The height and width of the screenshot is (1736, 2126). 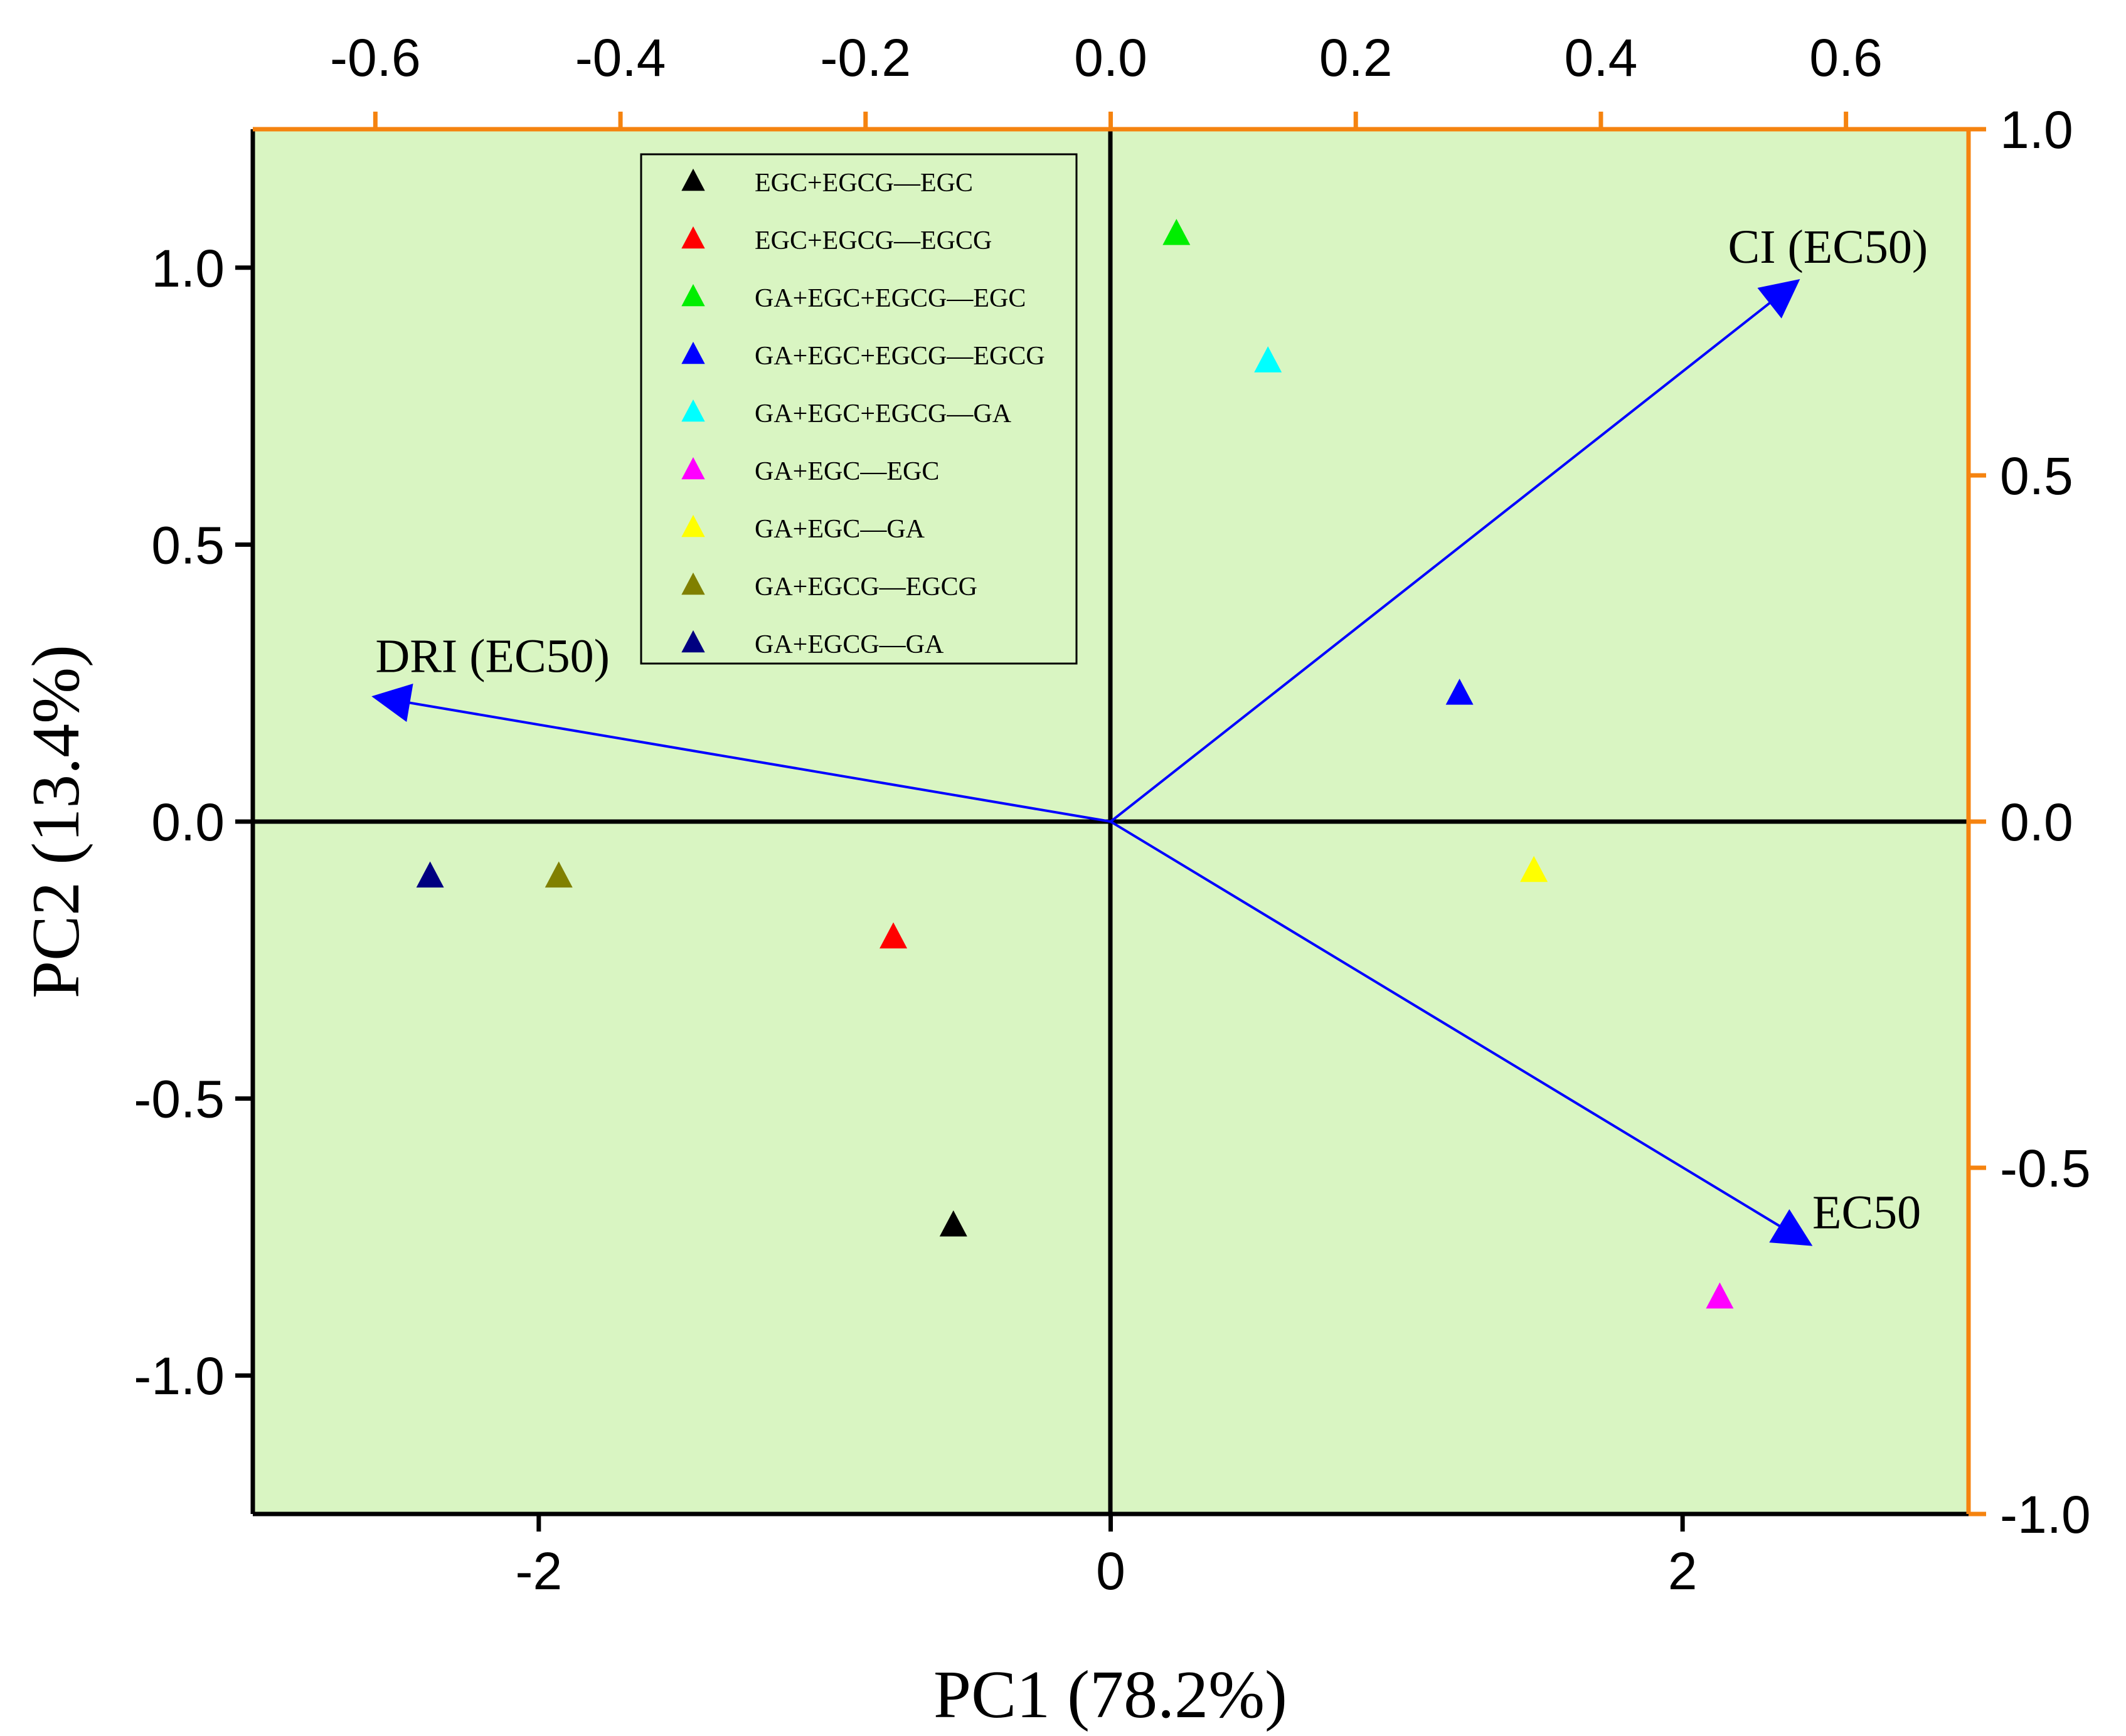 I want to click on right-axis-ticks: -1.0 -0.5 0.0 0.5 1.0, so click(x=2030, y=822).